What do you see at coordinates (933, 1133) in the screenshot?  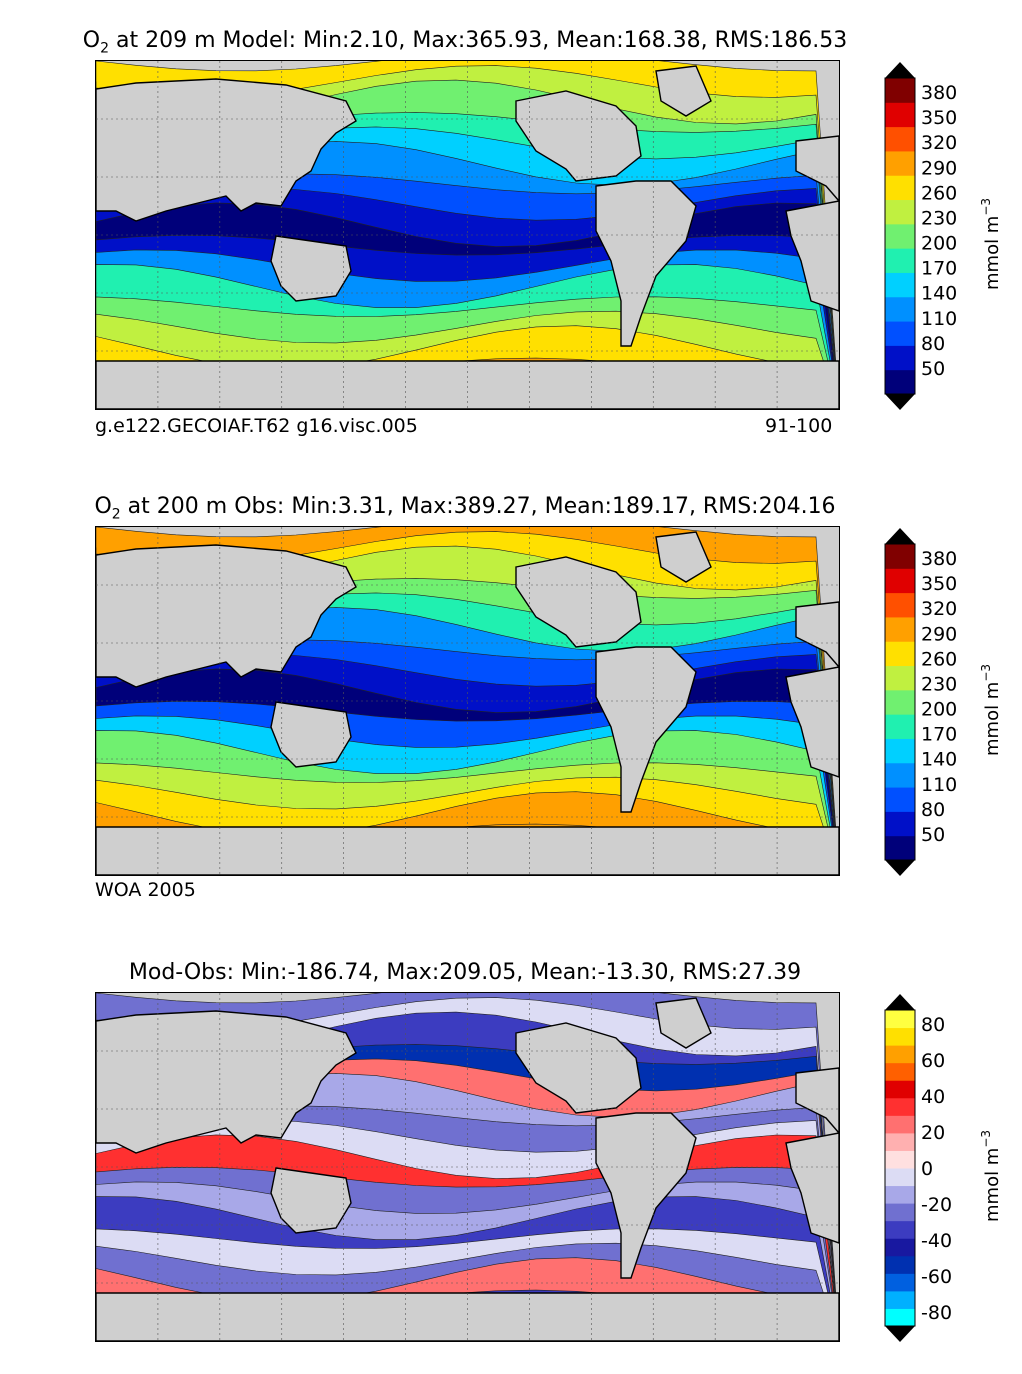 I see `colorbar-tick-label: 20` at bounding box center [933, 1133].